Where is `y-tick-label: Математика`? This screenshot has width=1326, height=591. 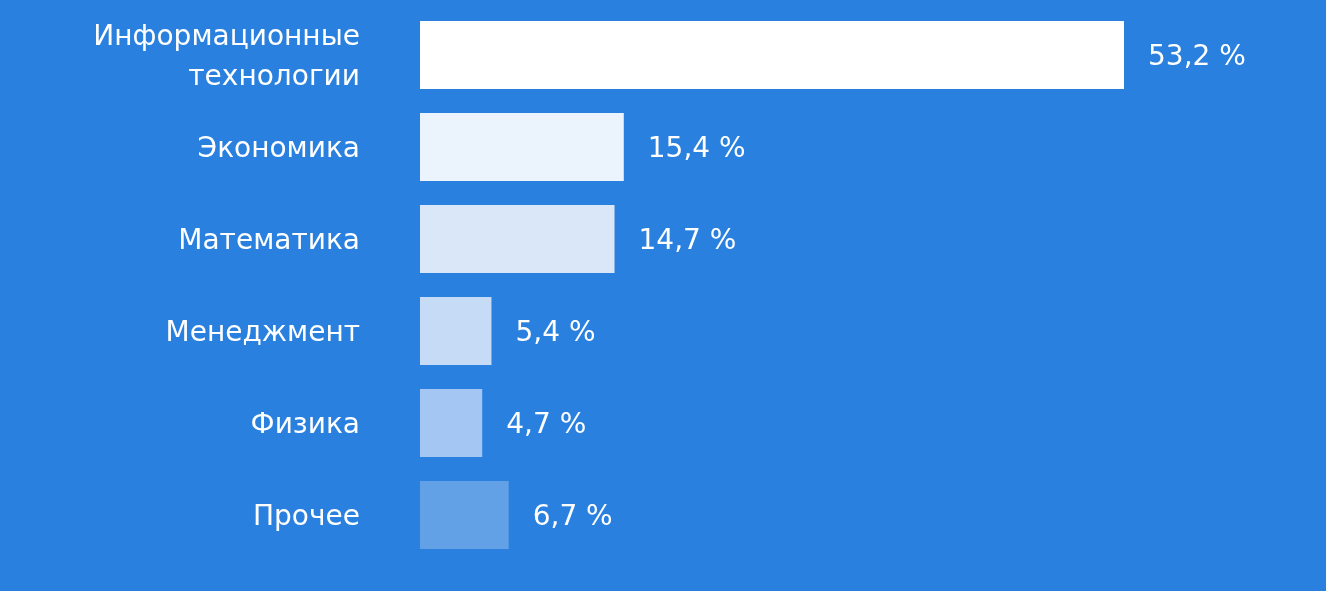
y-tick-label: Математика is located at coordinates (269, 239).